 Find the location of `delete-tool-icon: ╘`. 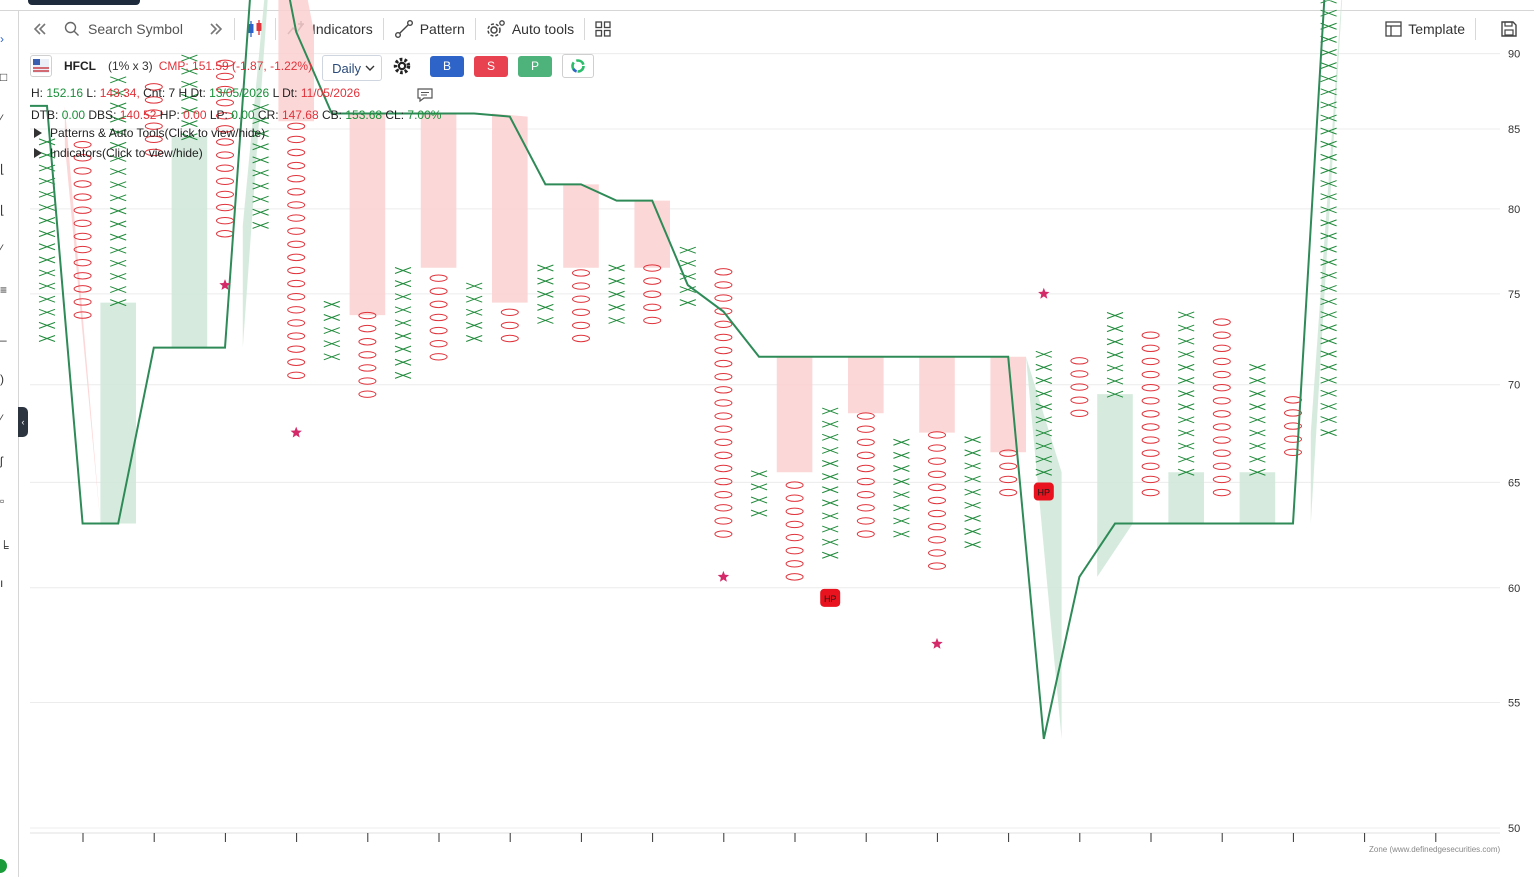

delete-tool-icon: ╘ is located at coordinates (4, 547).